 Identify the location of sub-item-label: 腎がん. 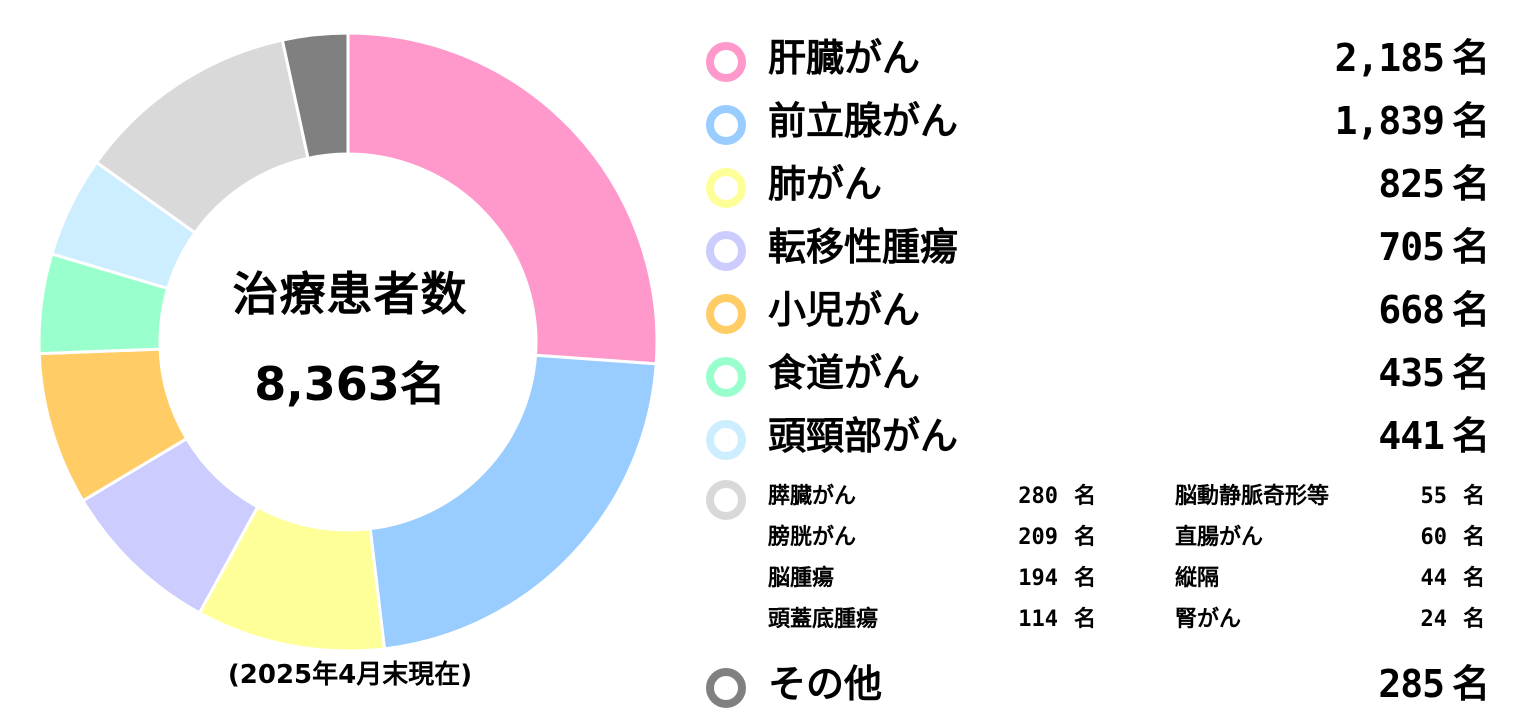
(1208, 619).